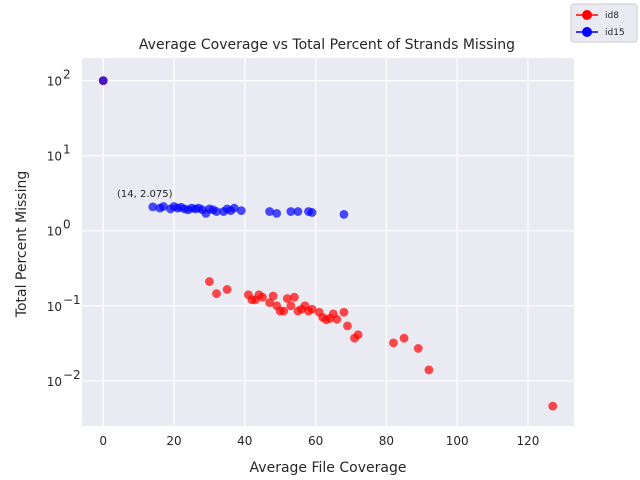 This screenshot has width=640, height=480. Describe the element at coordinates (457, 441) in the screenshot. I see `x-tick-label: 100` at that location.